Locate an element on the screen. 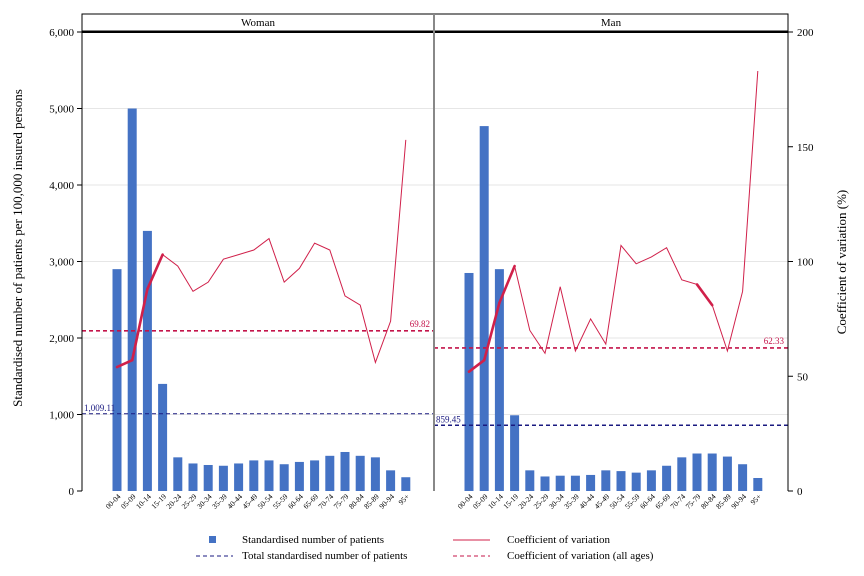 The image size is (864, 576). y2-tick-label: 100 is located at coordinates (805, 263).